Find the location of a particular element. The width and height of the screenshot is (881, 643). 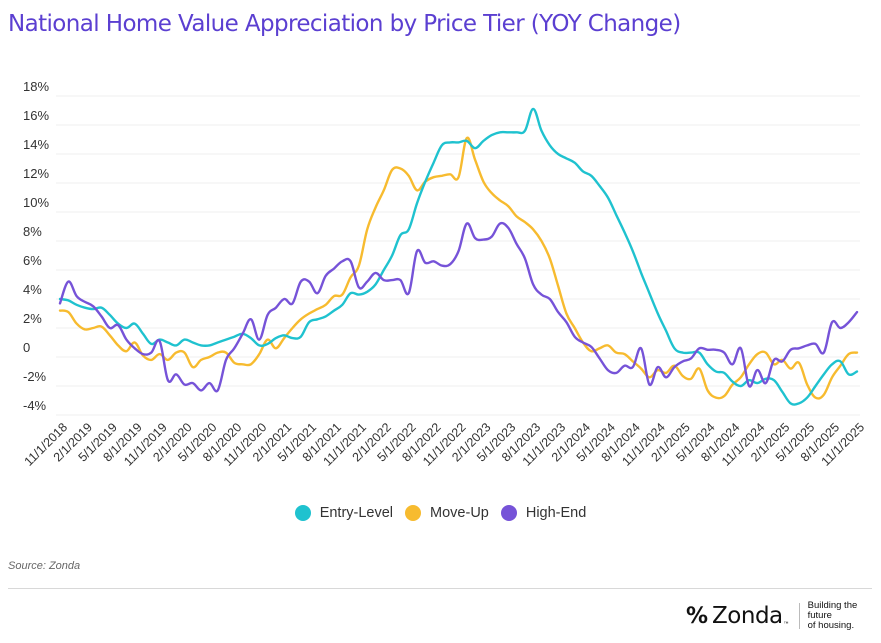

tagline-line-1: Building the future is located at coordinates (832, 610).